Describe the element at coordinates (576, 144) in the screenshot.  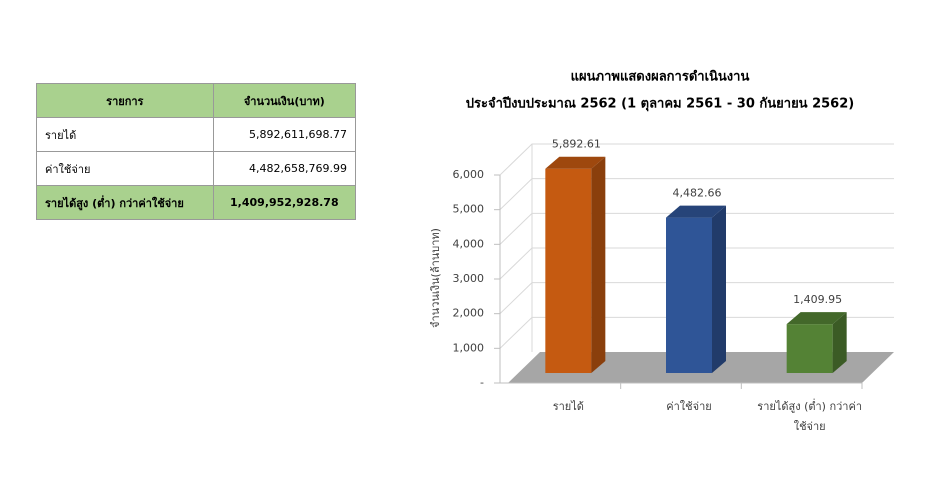
I see `value-label: 5,892.61` at that location.